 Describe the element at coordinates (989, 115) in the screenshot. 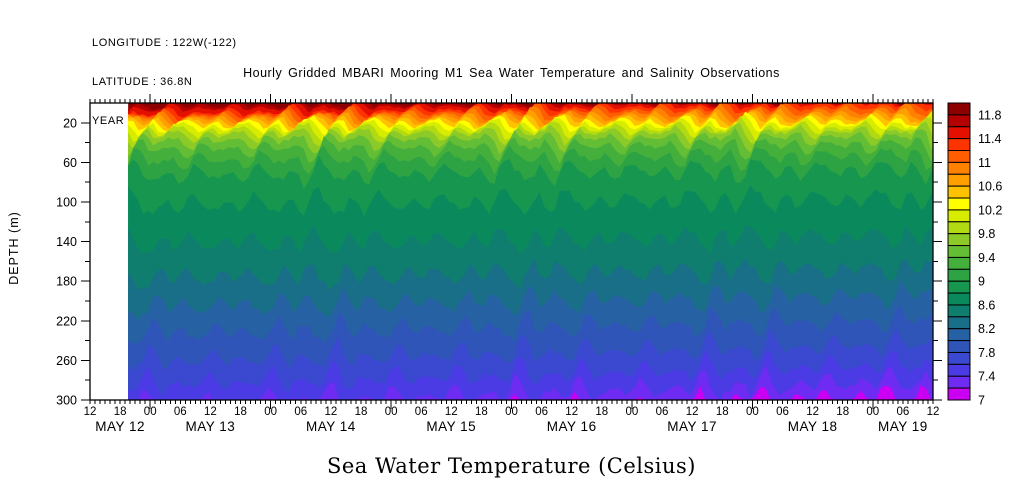

I see `colorbar-tick-label: 11.8` at that location.